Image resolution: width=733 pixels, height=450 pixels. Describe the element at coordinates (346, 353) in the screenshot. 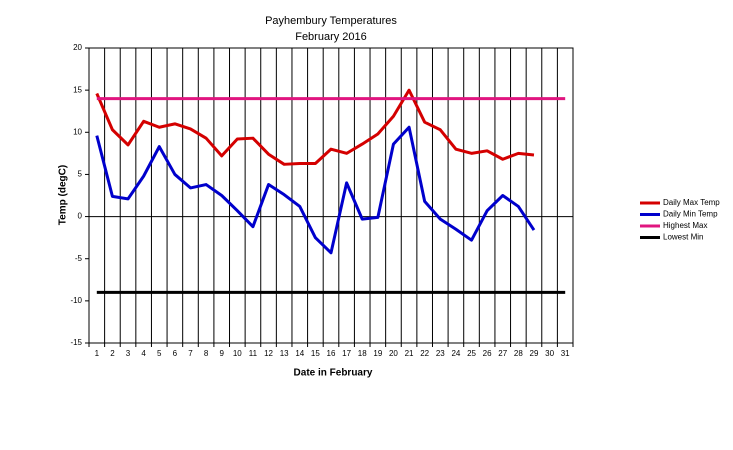

I see `x-tick-label: 17` at that location.